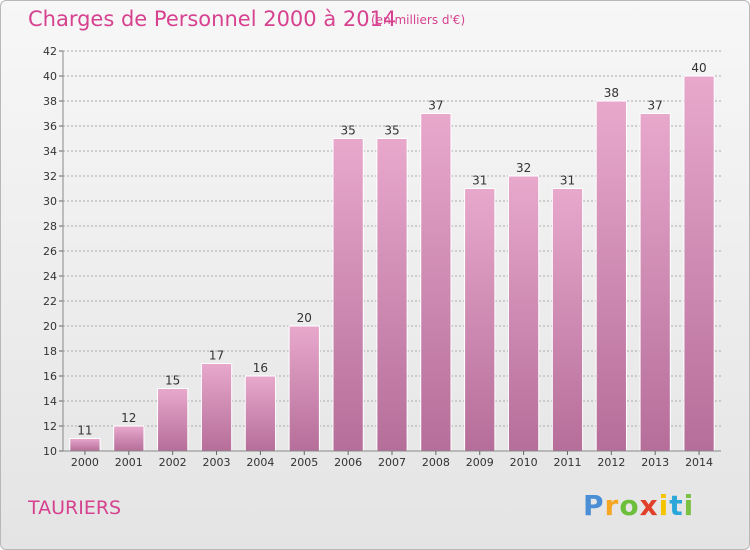  I want to click on data-label: 12, so click(128, 418).